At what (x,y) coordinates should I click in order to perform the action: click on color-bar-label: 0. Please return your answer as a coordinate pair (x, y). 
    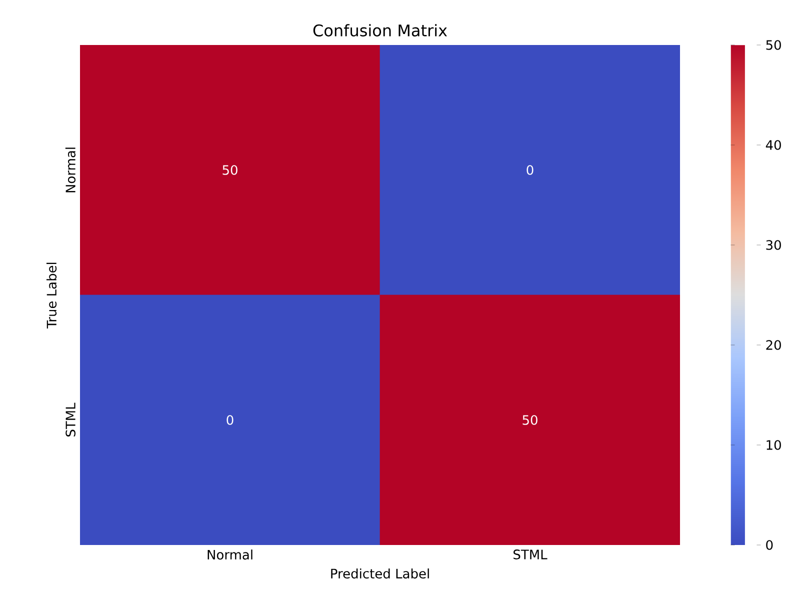
    Looking at the image, I should click on (769, 545).